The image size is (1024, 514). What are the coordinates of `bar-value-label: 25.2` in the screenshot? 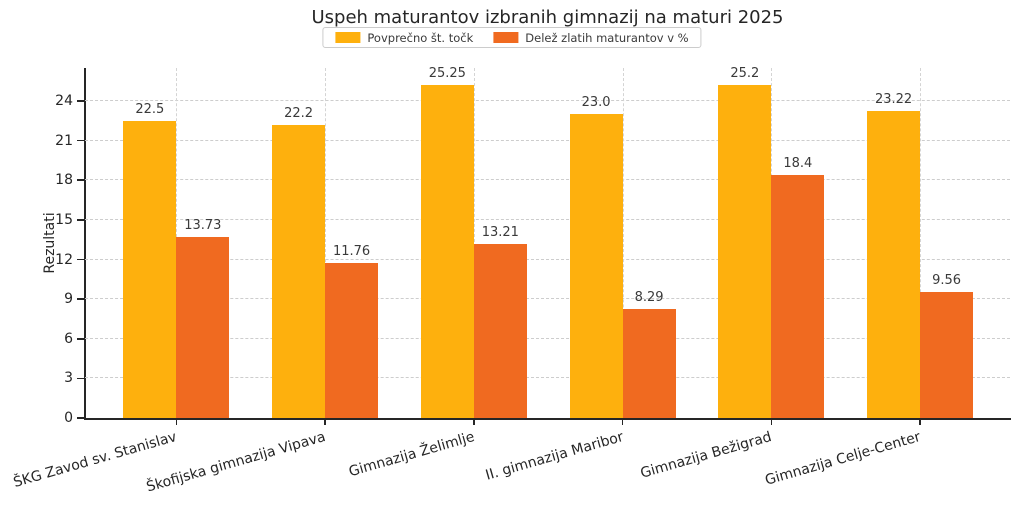 It's located at (745, 74).